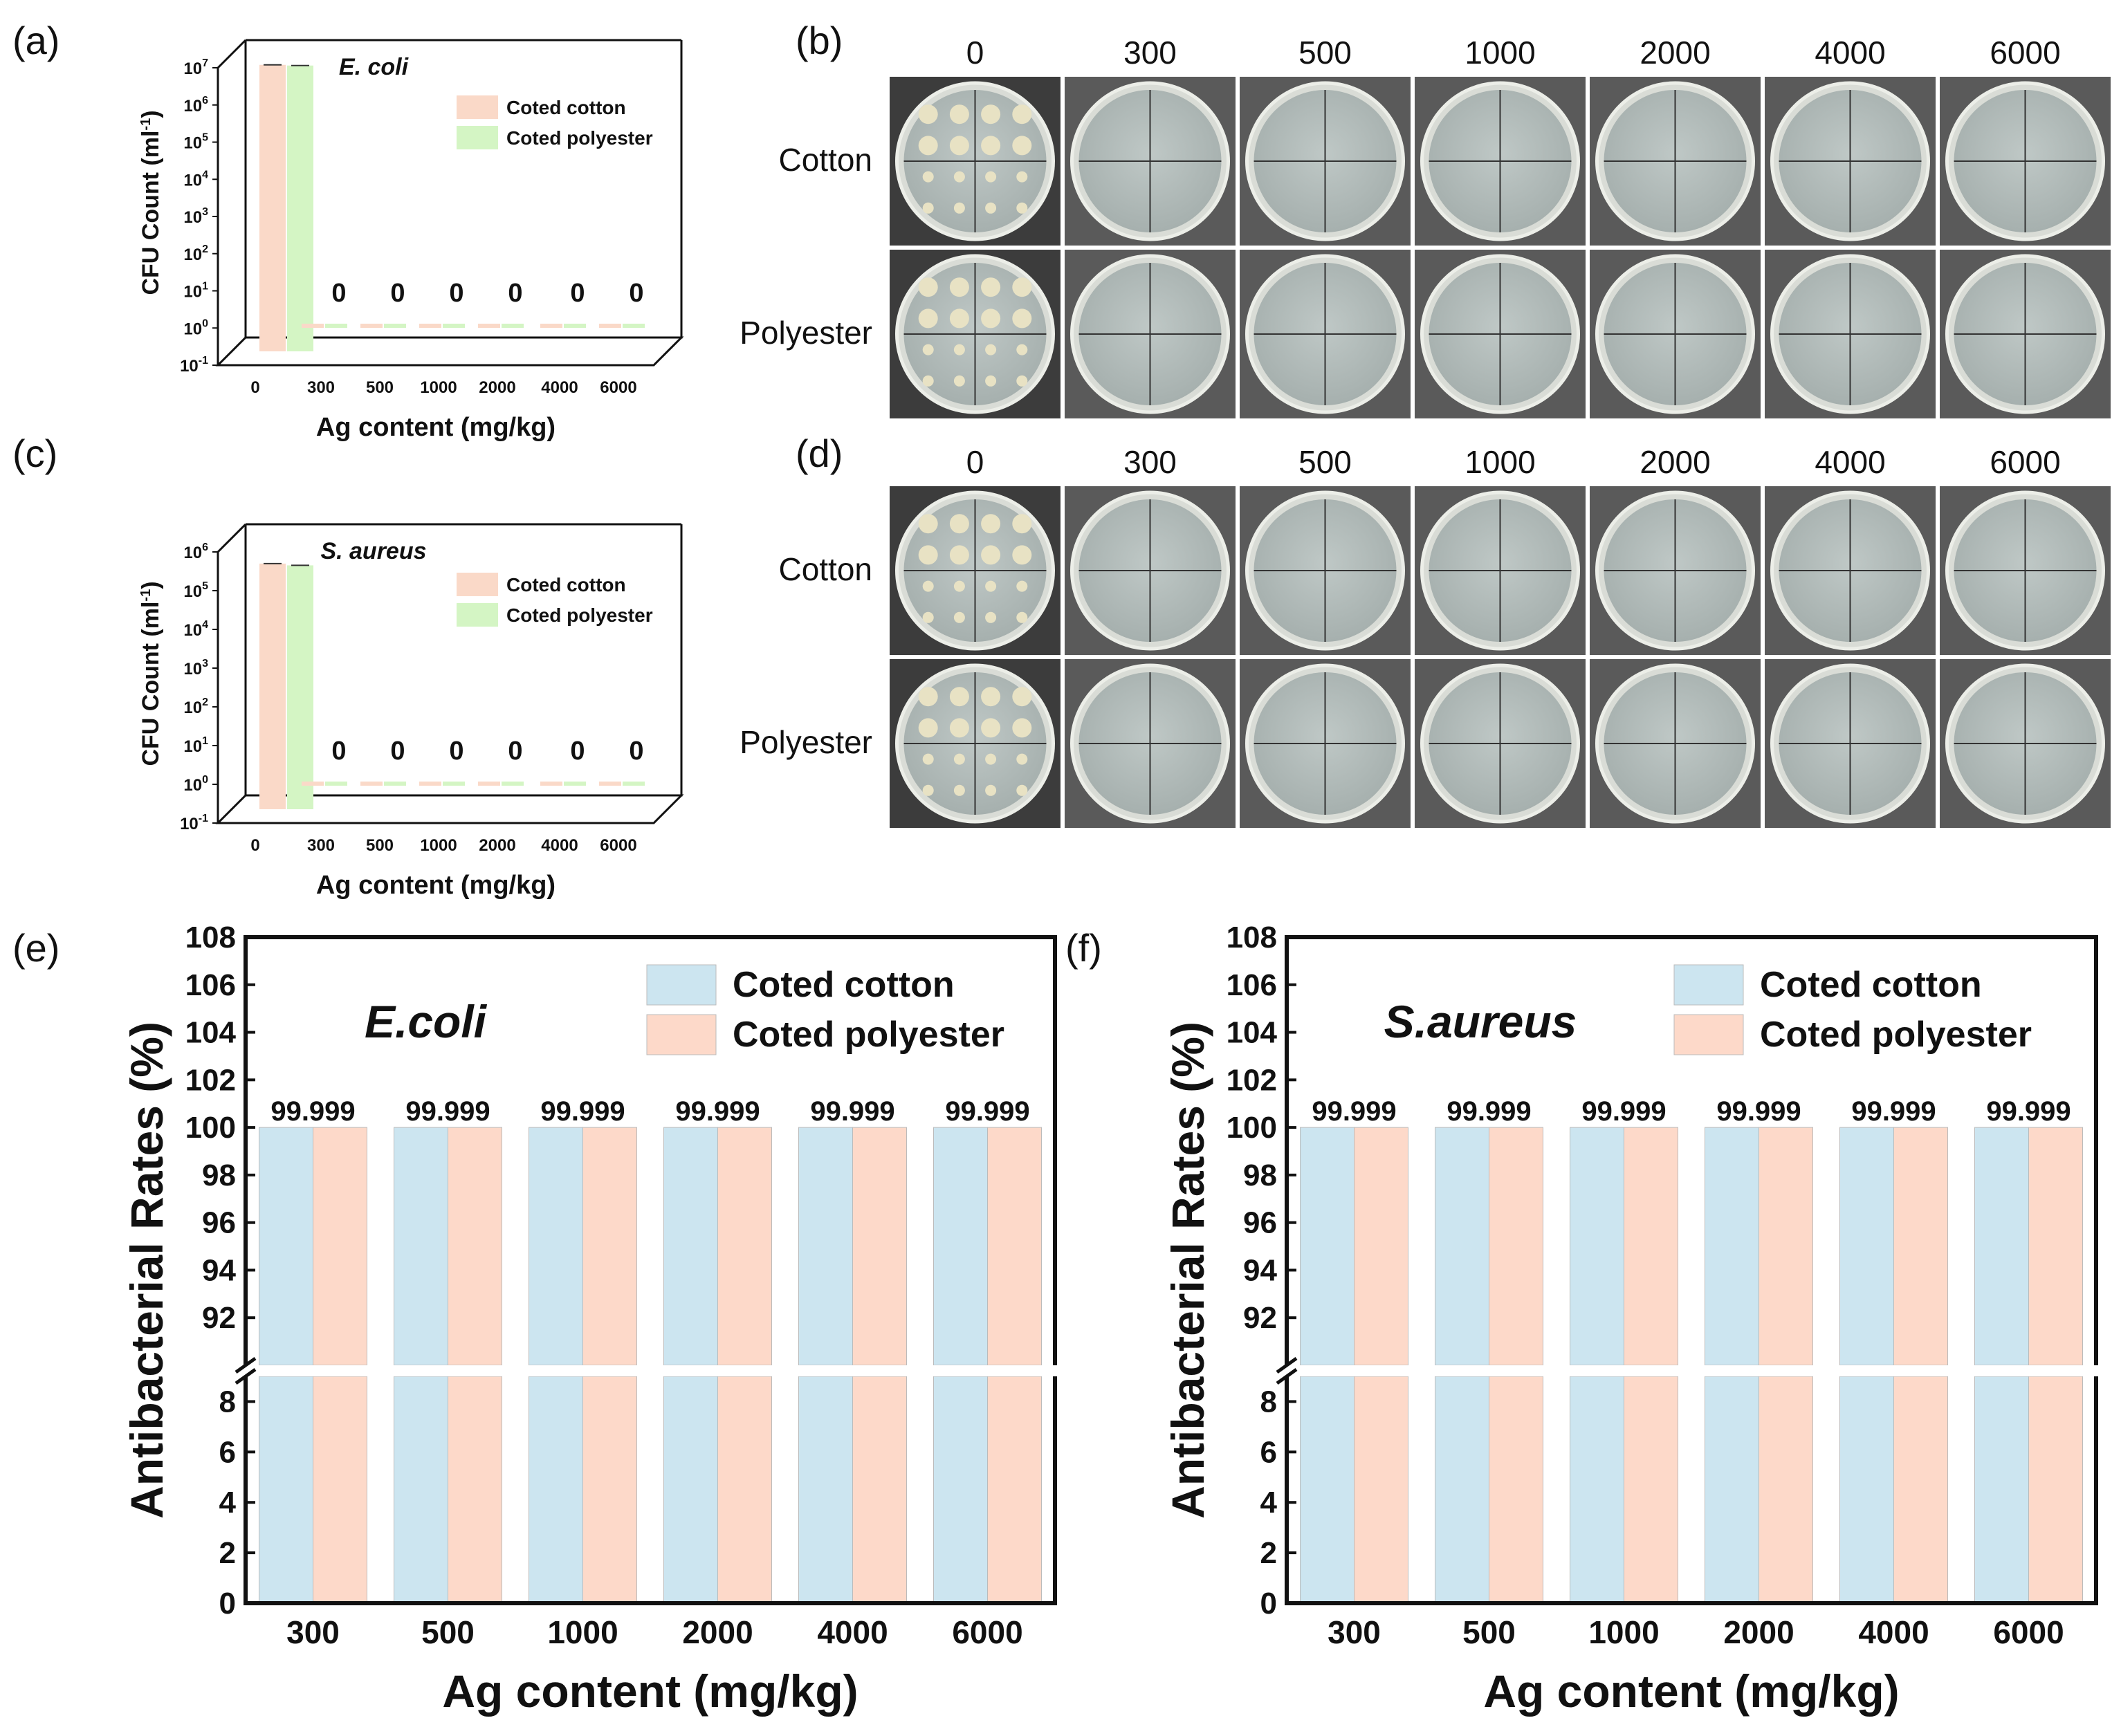  I want to click on y-axis-label-part: CFU Count (ml, so click(151, 213).